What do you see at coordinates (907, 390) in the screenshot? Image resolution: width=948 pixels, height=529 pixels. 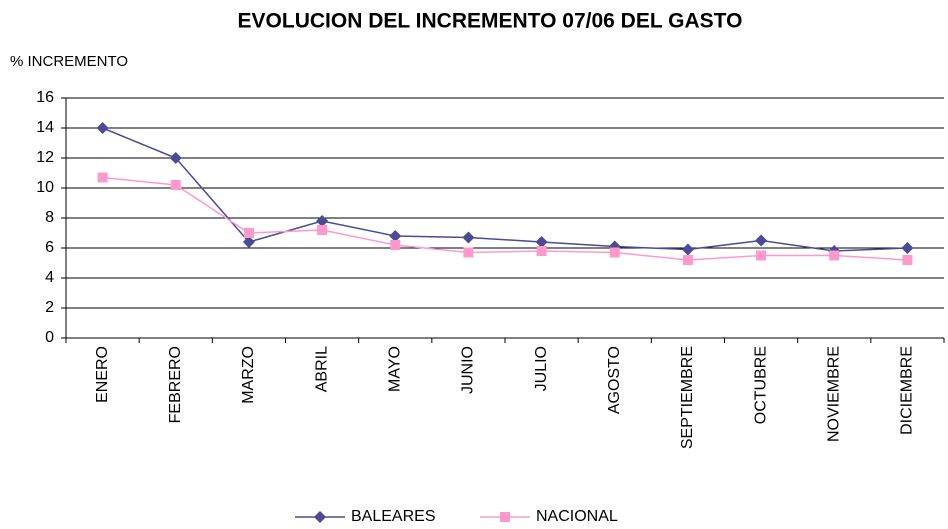 I see `x-tick-label: DICIEMBRE` at bounding box center [907, 390].